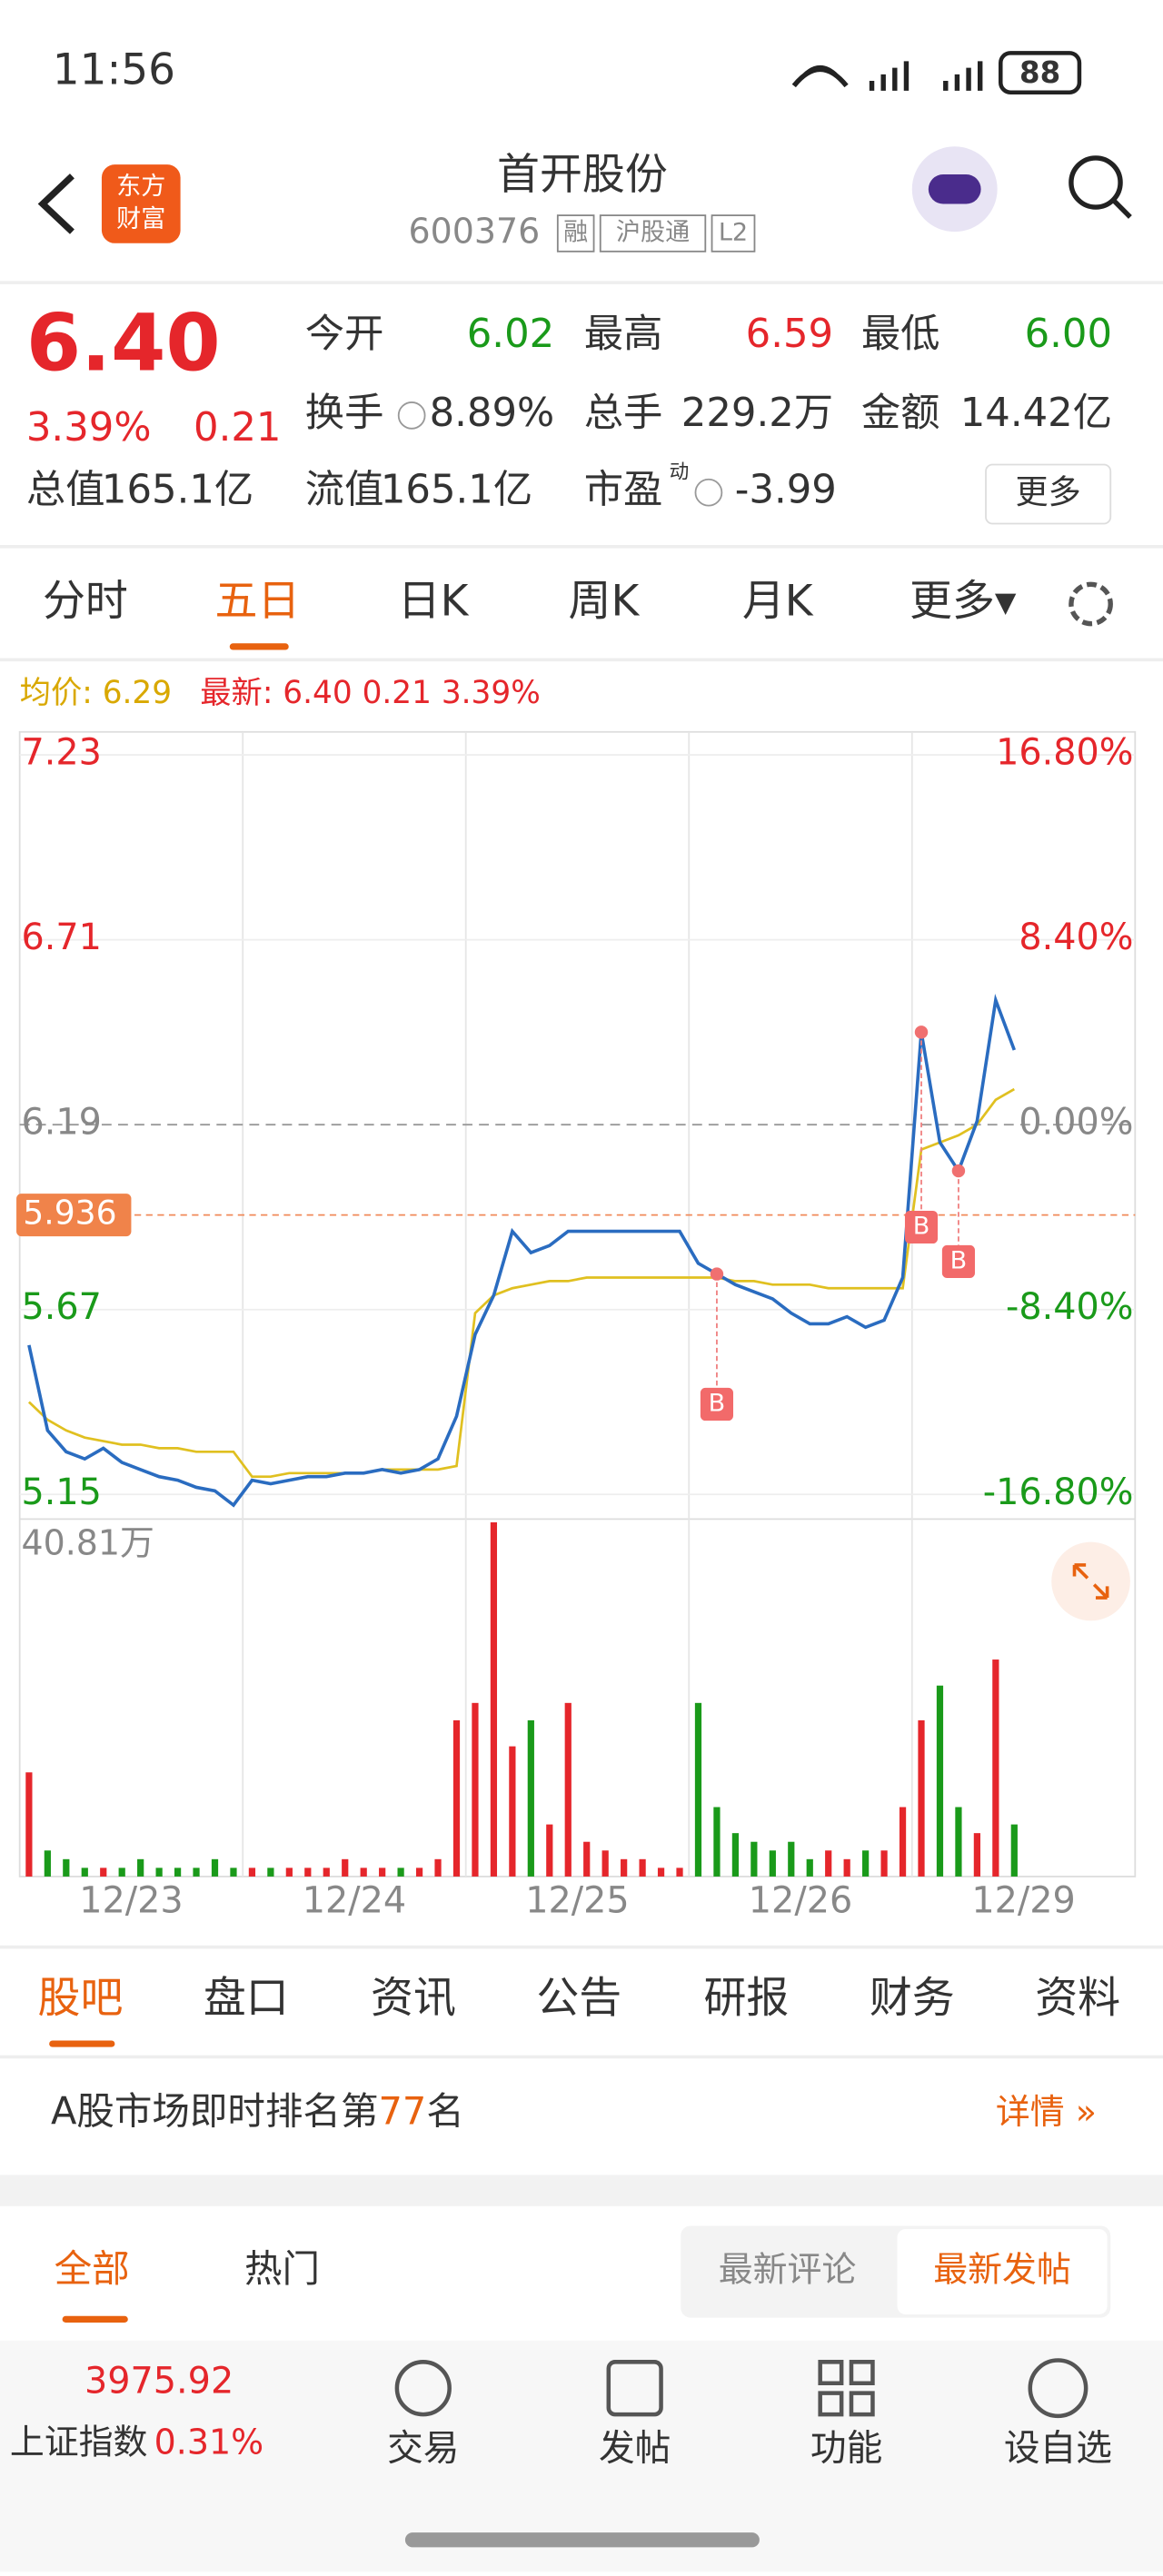 This screenshot has height=2576, width=1163. I want to click on logo, so click(141, 203).